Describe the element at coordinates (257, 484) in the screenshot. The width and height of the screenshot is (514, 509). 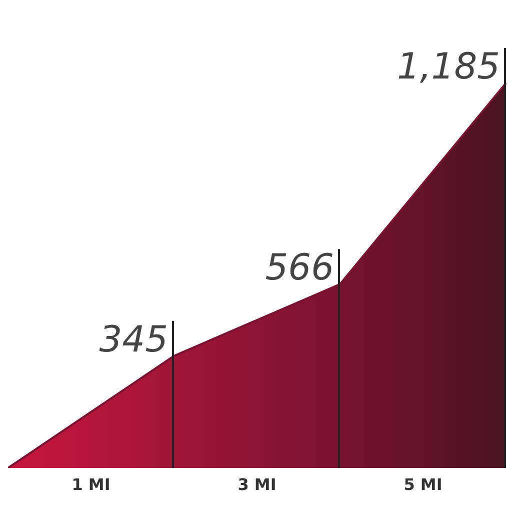
I see `text: 3 MI` at that location.